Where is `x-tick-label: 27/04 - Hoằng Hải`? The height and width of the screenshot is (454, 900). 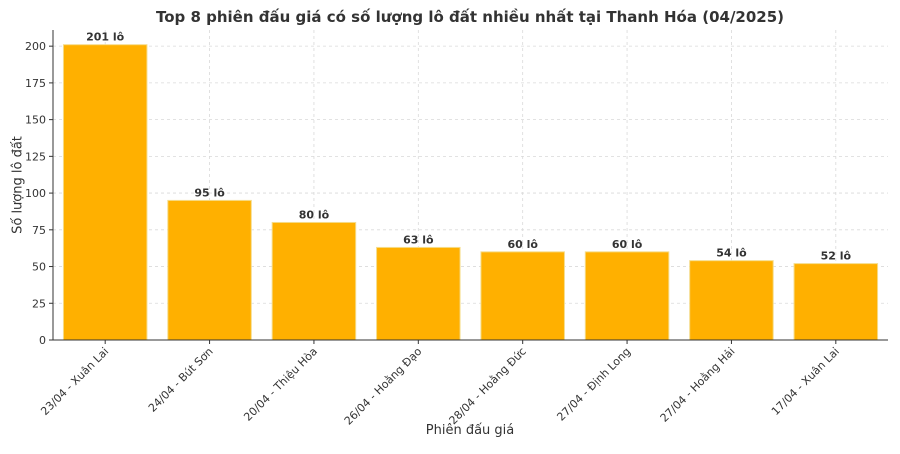 x-tick-label: 27/04 - Hoằng Hải is located at coordinates (698, 385).